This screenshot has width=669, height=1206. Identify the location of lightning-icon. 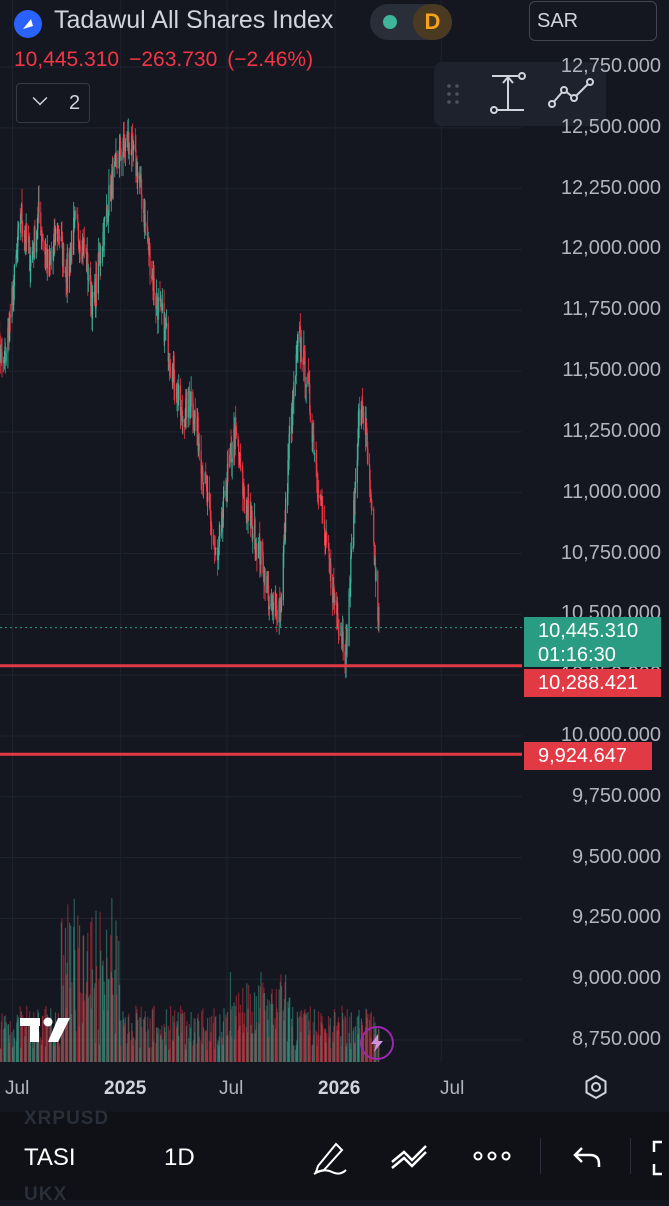
(377, 1043).